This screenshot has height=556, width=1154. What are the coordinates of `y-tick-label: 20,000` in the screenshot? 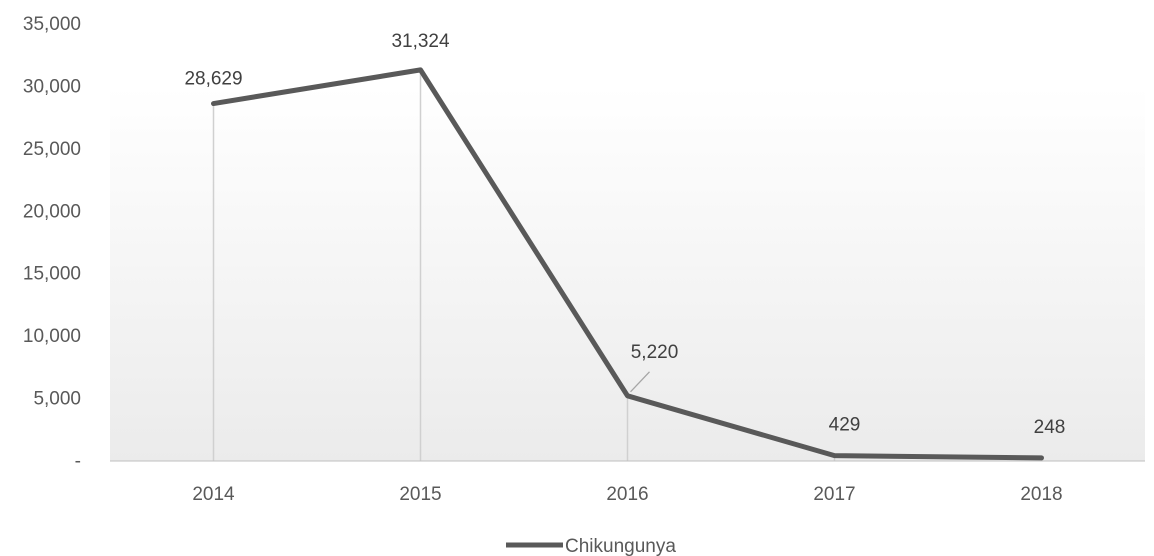 It's located at (52, 211).